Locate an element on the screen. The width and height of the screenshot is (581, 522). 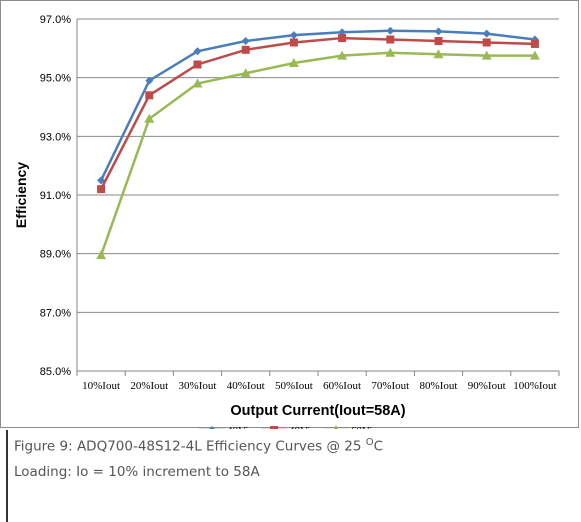
y-tick-label: 91.0% is located at coordinates (55, 196).